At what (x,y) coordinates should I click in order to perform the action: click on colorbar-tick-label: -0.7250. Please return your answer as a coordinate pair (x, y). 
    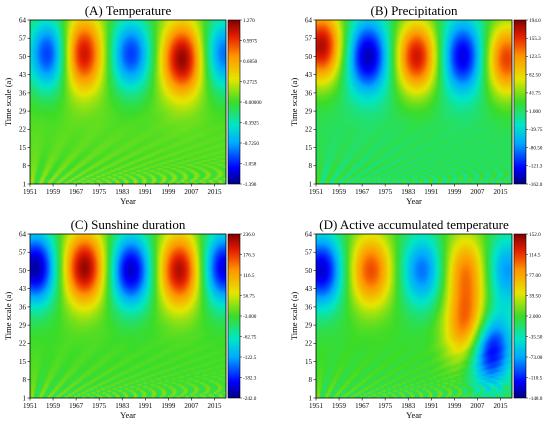
    Looking at the image, I should click on (251, 144).